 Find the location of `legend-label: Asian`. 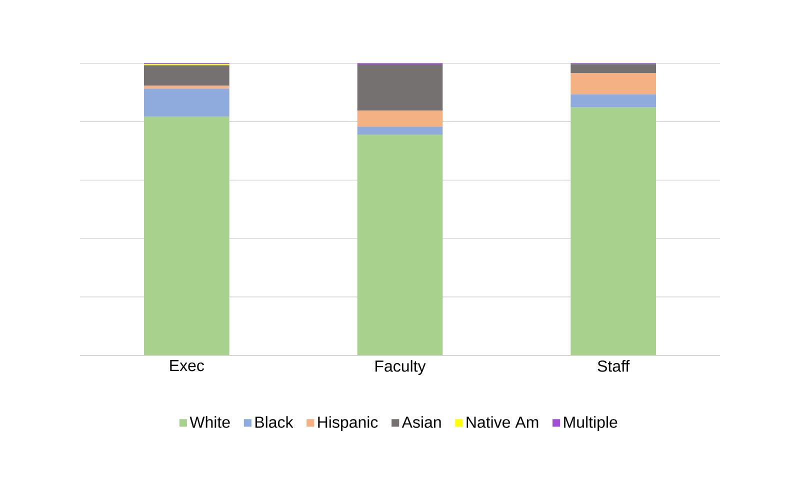

legend-label: Asian is located at coordinates (421, 422).